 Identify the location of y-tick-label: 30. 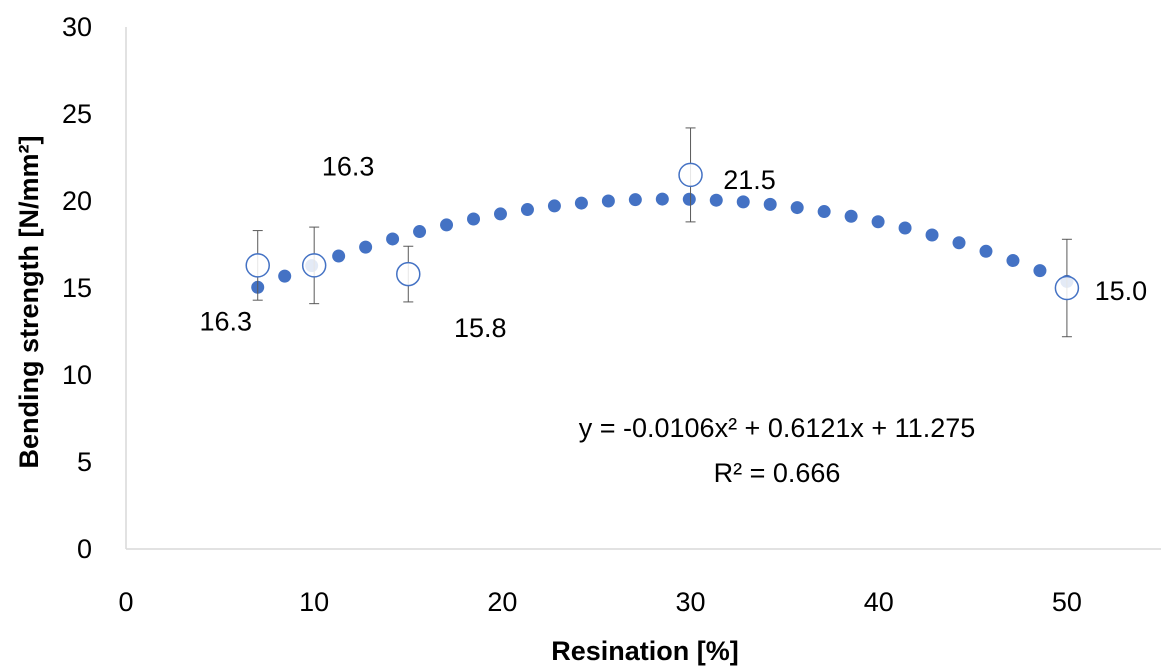
(77, 27).